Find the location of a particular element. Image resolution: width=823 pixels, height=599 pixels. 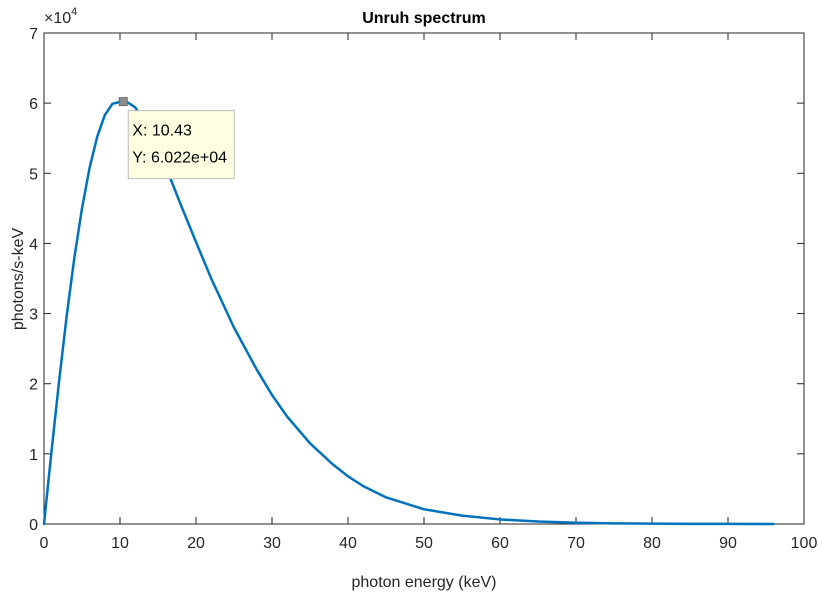

datatip-box is located at coordinates (181, 145).